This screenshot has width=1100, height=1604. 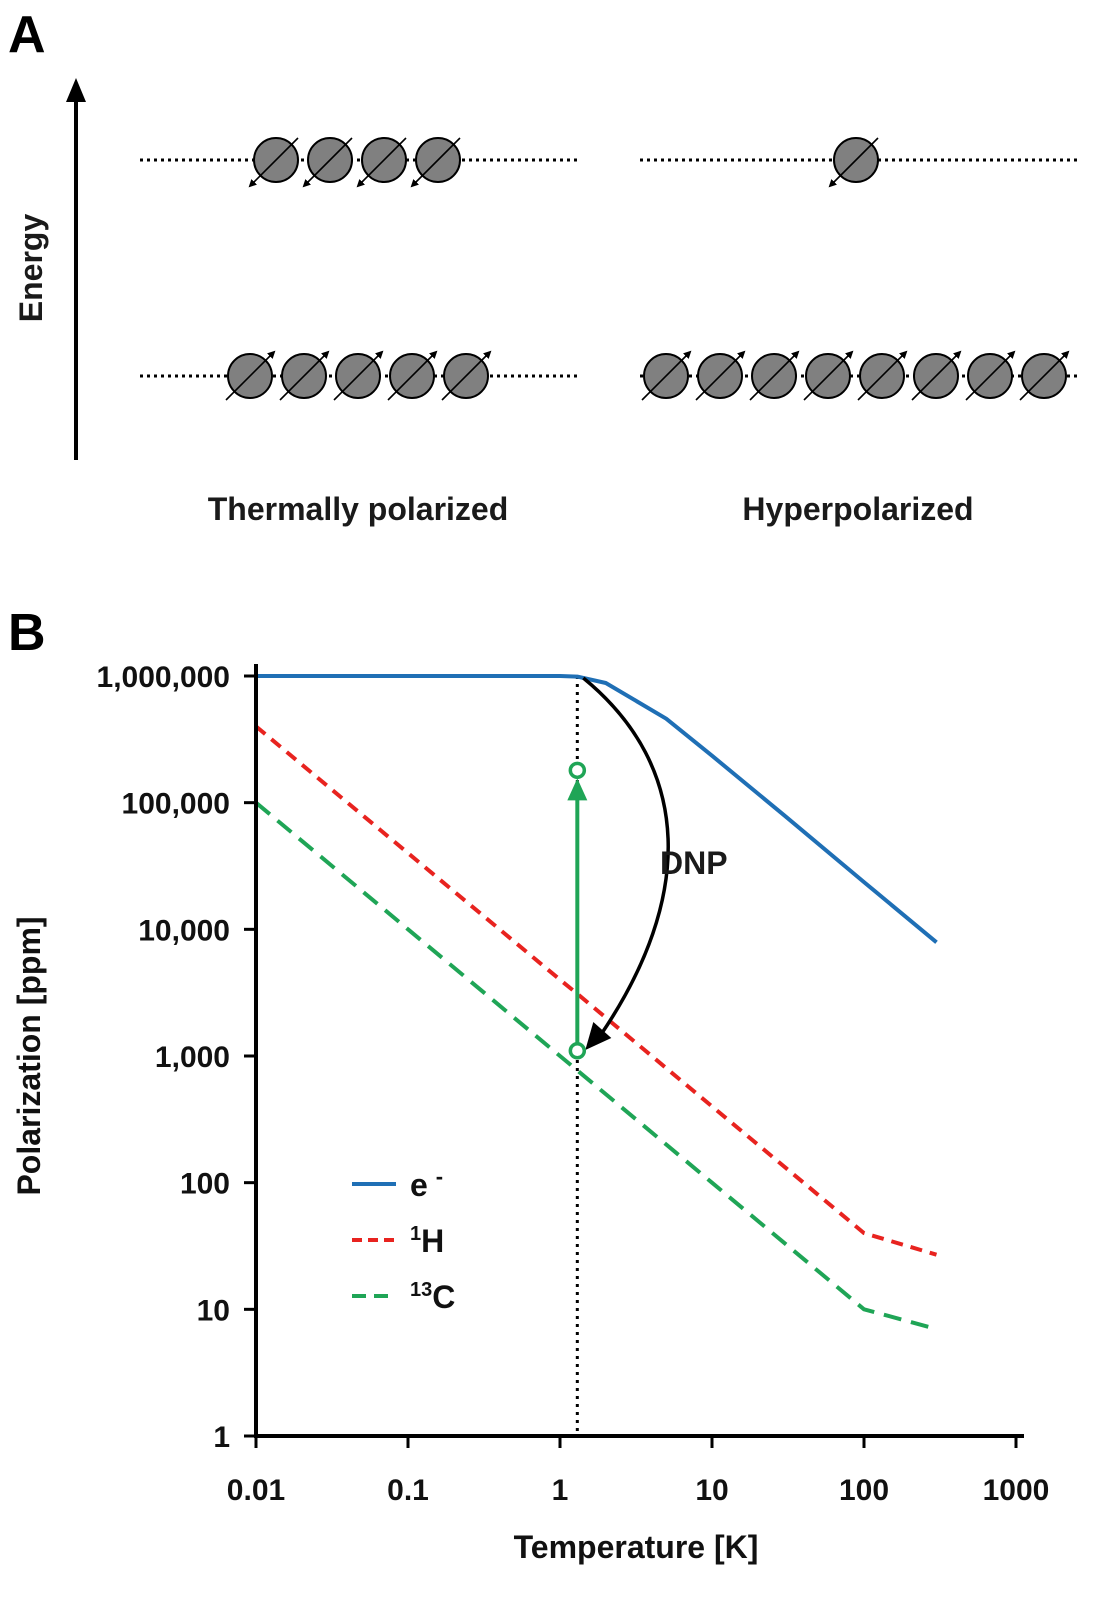 I want to click on y-tick-label: 100,000, so click(x=176, y=804).